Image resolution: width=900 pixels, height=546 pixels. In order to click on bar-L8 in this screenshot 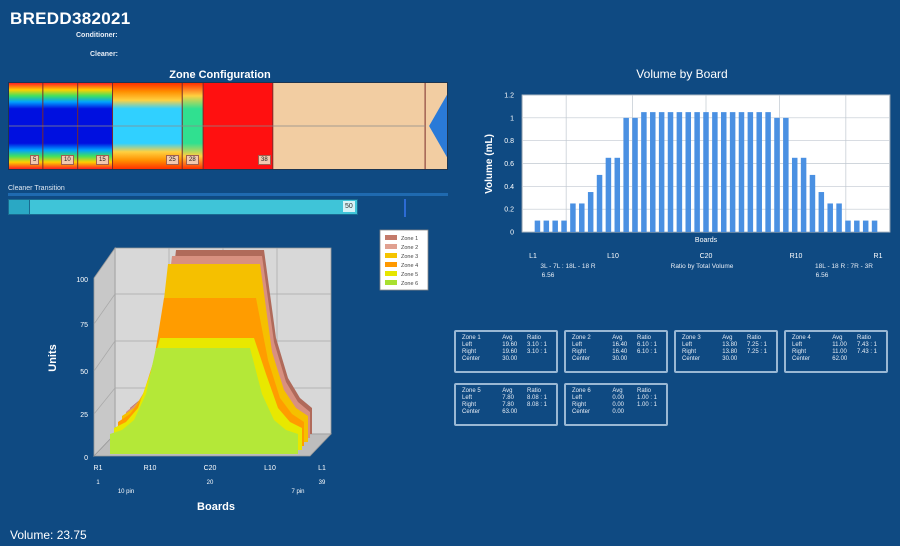, I will do `click(599, 203)`.